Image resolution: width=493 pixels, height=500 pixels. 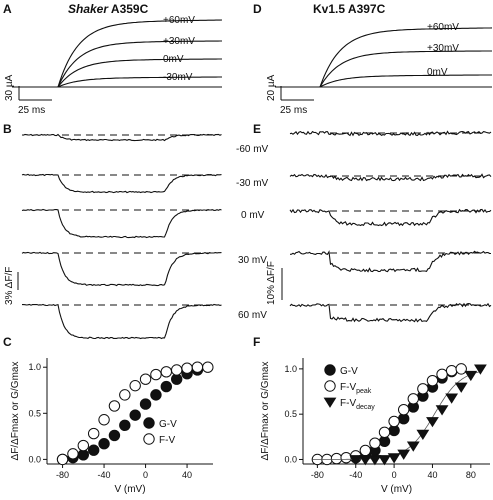 I want to click on panel-d-current-traces, so click(x=384, y=57).